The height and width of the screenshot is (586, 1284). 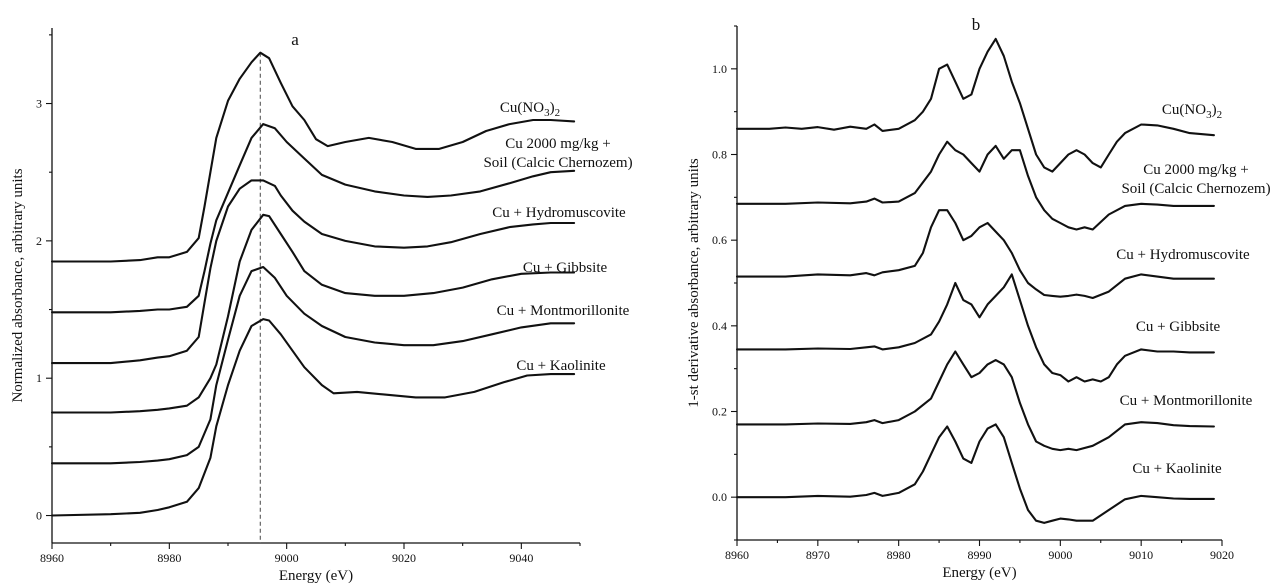 I want to click on y-axis-title: Normalized absorbance, arbitrary units, so click(x=18, y=285).